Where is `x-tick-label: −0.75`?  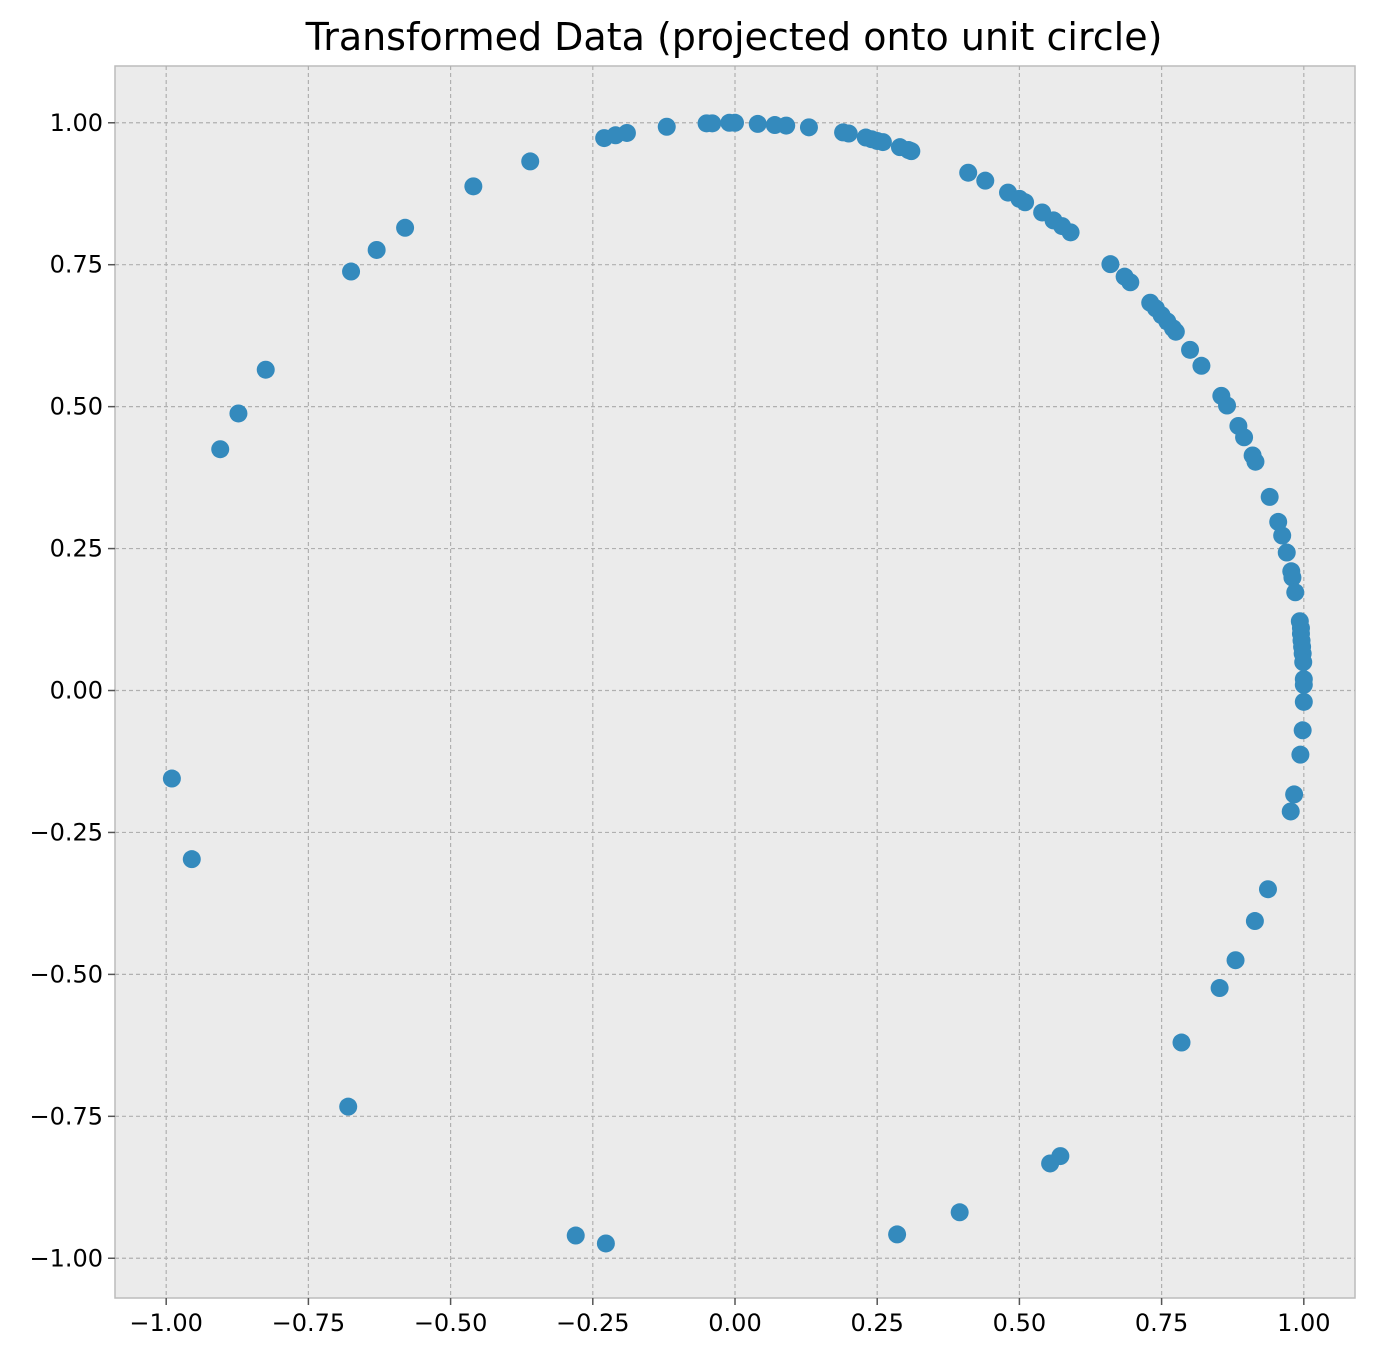 x-tick-label: −0.75 is located at coordinates (309, 1323).